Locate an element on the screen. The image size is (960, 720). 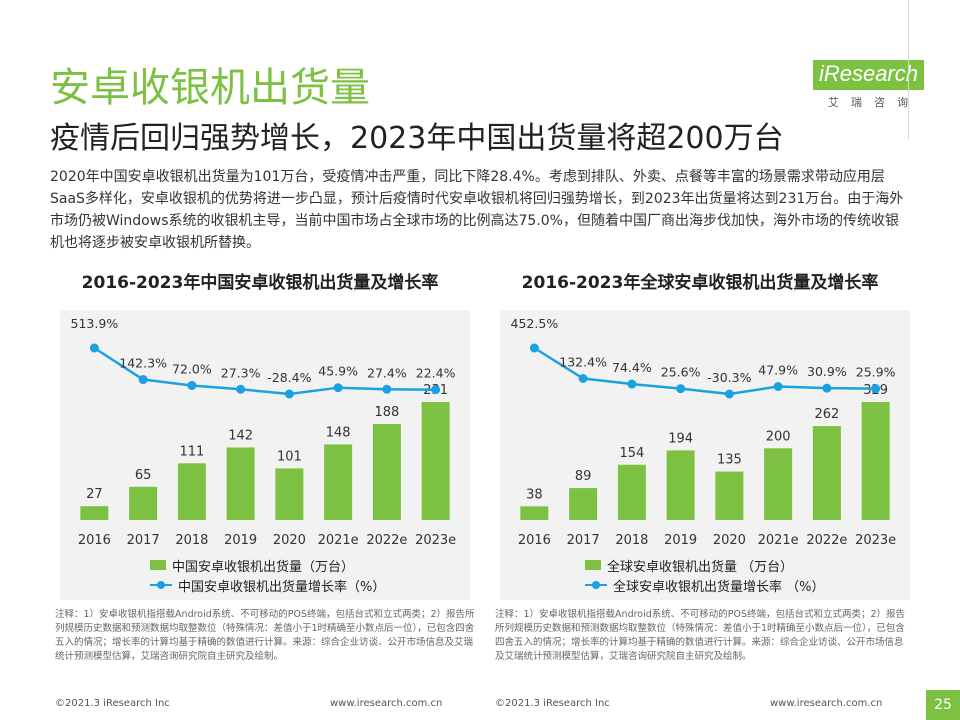
footer-url-left: www.iresearch.com.cn is located at coordinates (386, 703).